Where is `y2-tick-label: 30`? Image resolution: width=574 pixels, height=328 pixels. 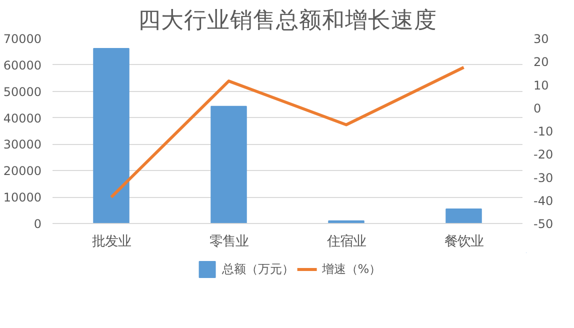
y2-tick-label: 30 is located at coordinates (541, 39).